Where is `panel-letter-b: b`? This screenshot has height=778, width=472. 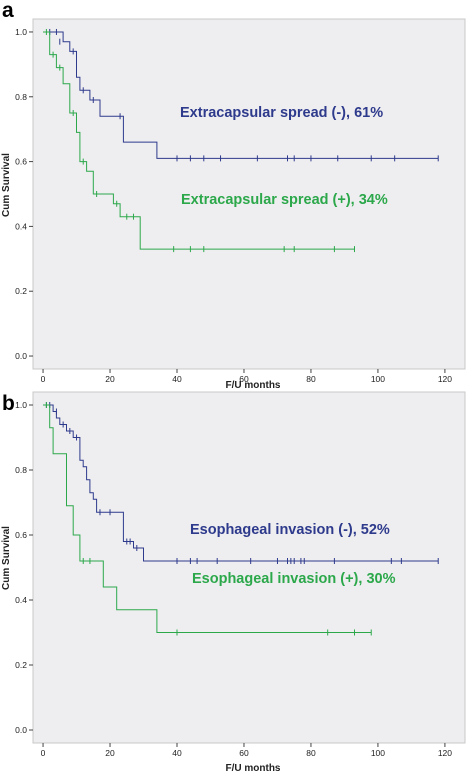
panel-letter-b: b is located at coordinates (8, 403).